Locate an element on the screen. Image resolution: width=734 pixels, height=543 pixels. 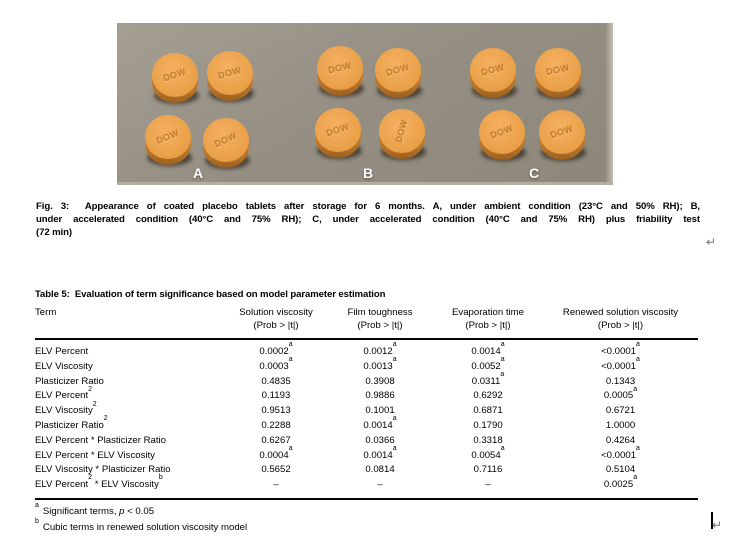
col-header-name: Film toughness is located at coordinates (380, 312).